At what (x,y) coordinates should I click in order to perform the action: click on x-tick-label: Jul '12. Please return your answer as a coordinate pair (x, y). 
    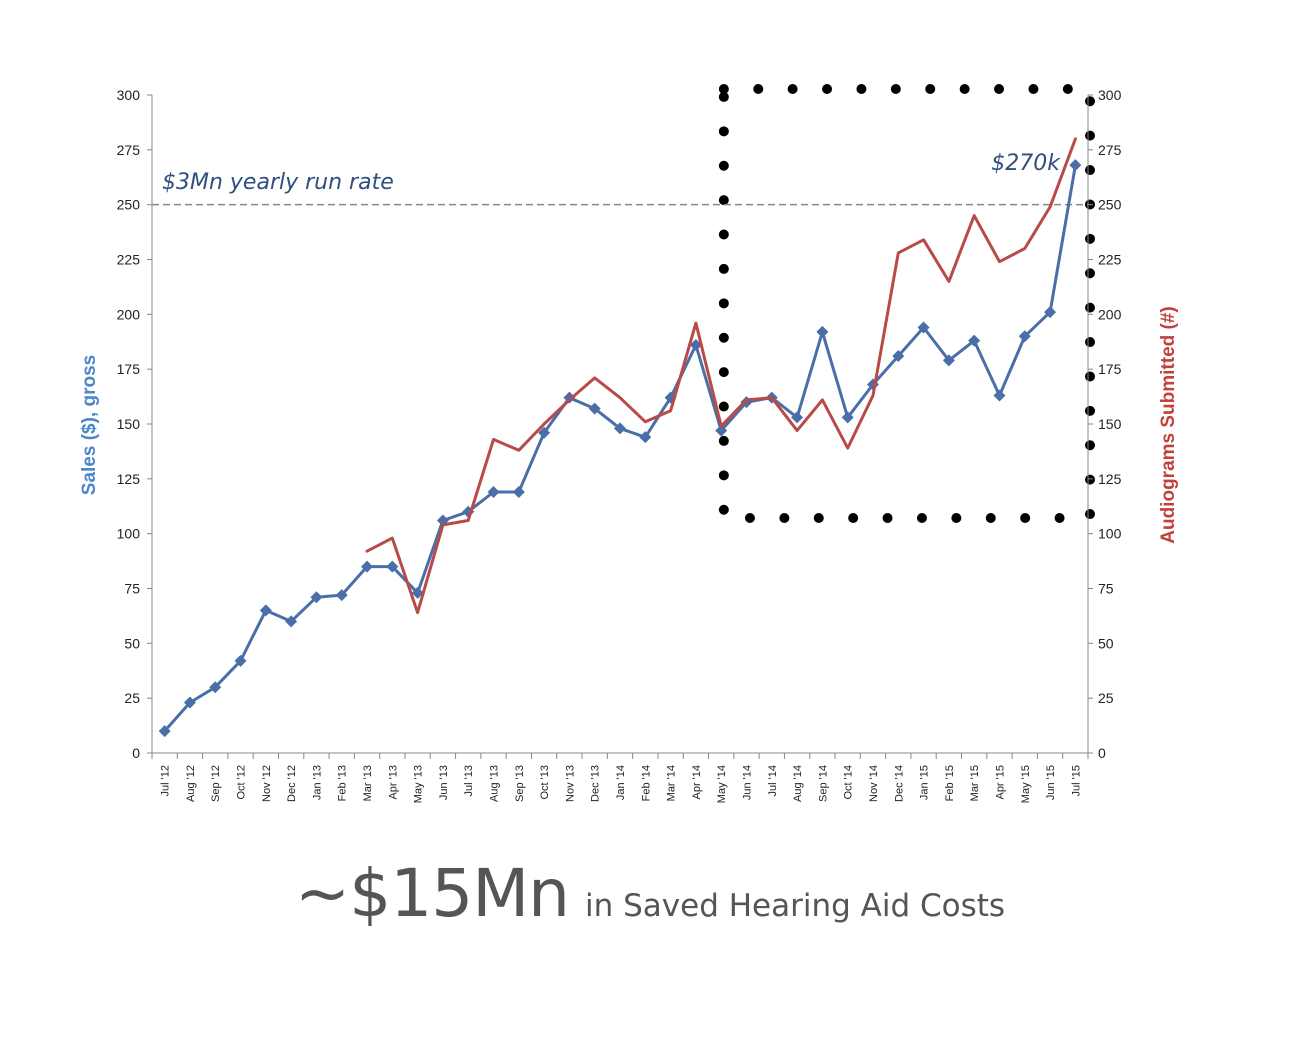
    Looking at the image, I should click on (166, 780).